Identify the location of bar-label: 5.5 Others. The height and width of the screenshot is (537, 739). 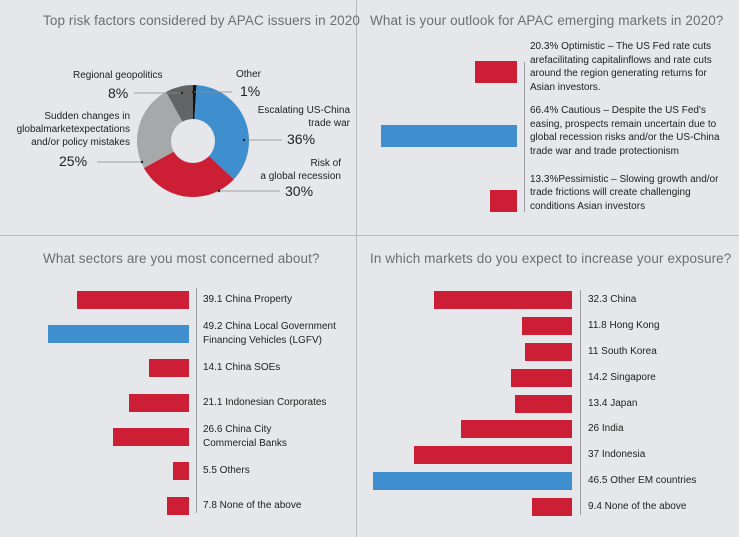
(226, 471).